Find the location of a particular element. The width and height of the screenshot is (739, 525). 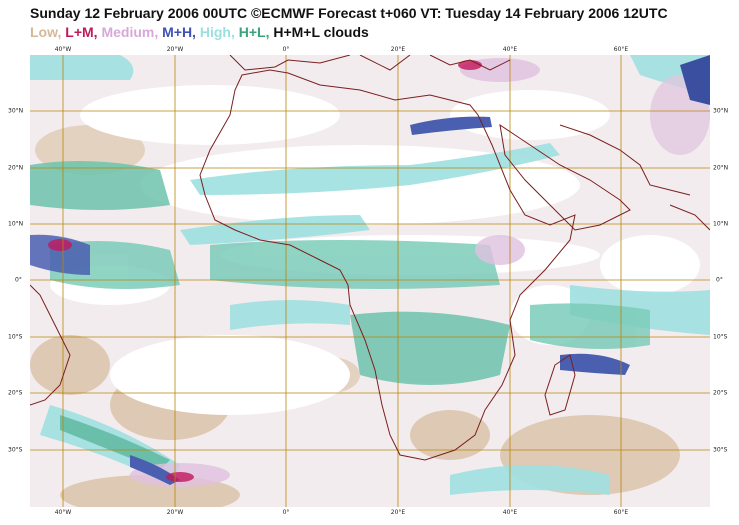

lat-tick: 20°N is located at coordinates (16, 168).